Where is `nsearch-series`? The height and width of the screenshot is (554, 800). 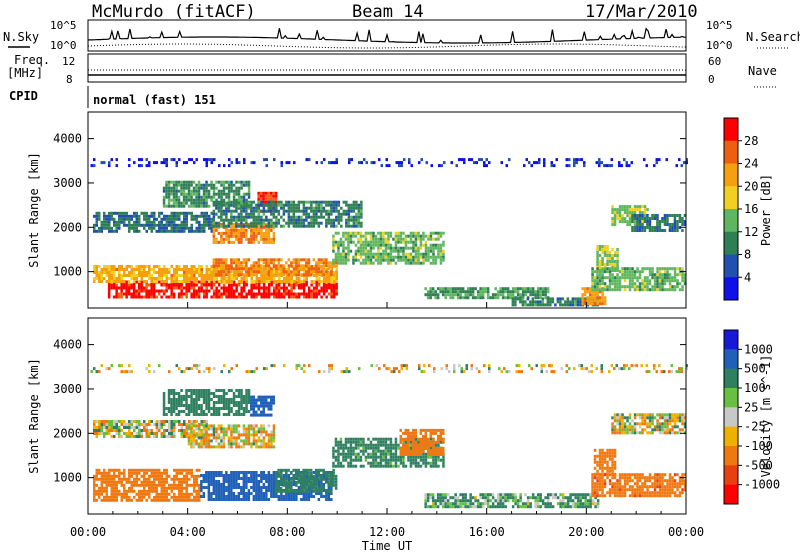
nsearch-series is located at coordinates (387, 46).